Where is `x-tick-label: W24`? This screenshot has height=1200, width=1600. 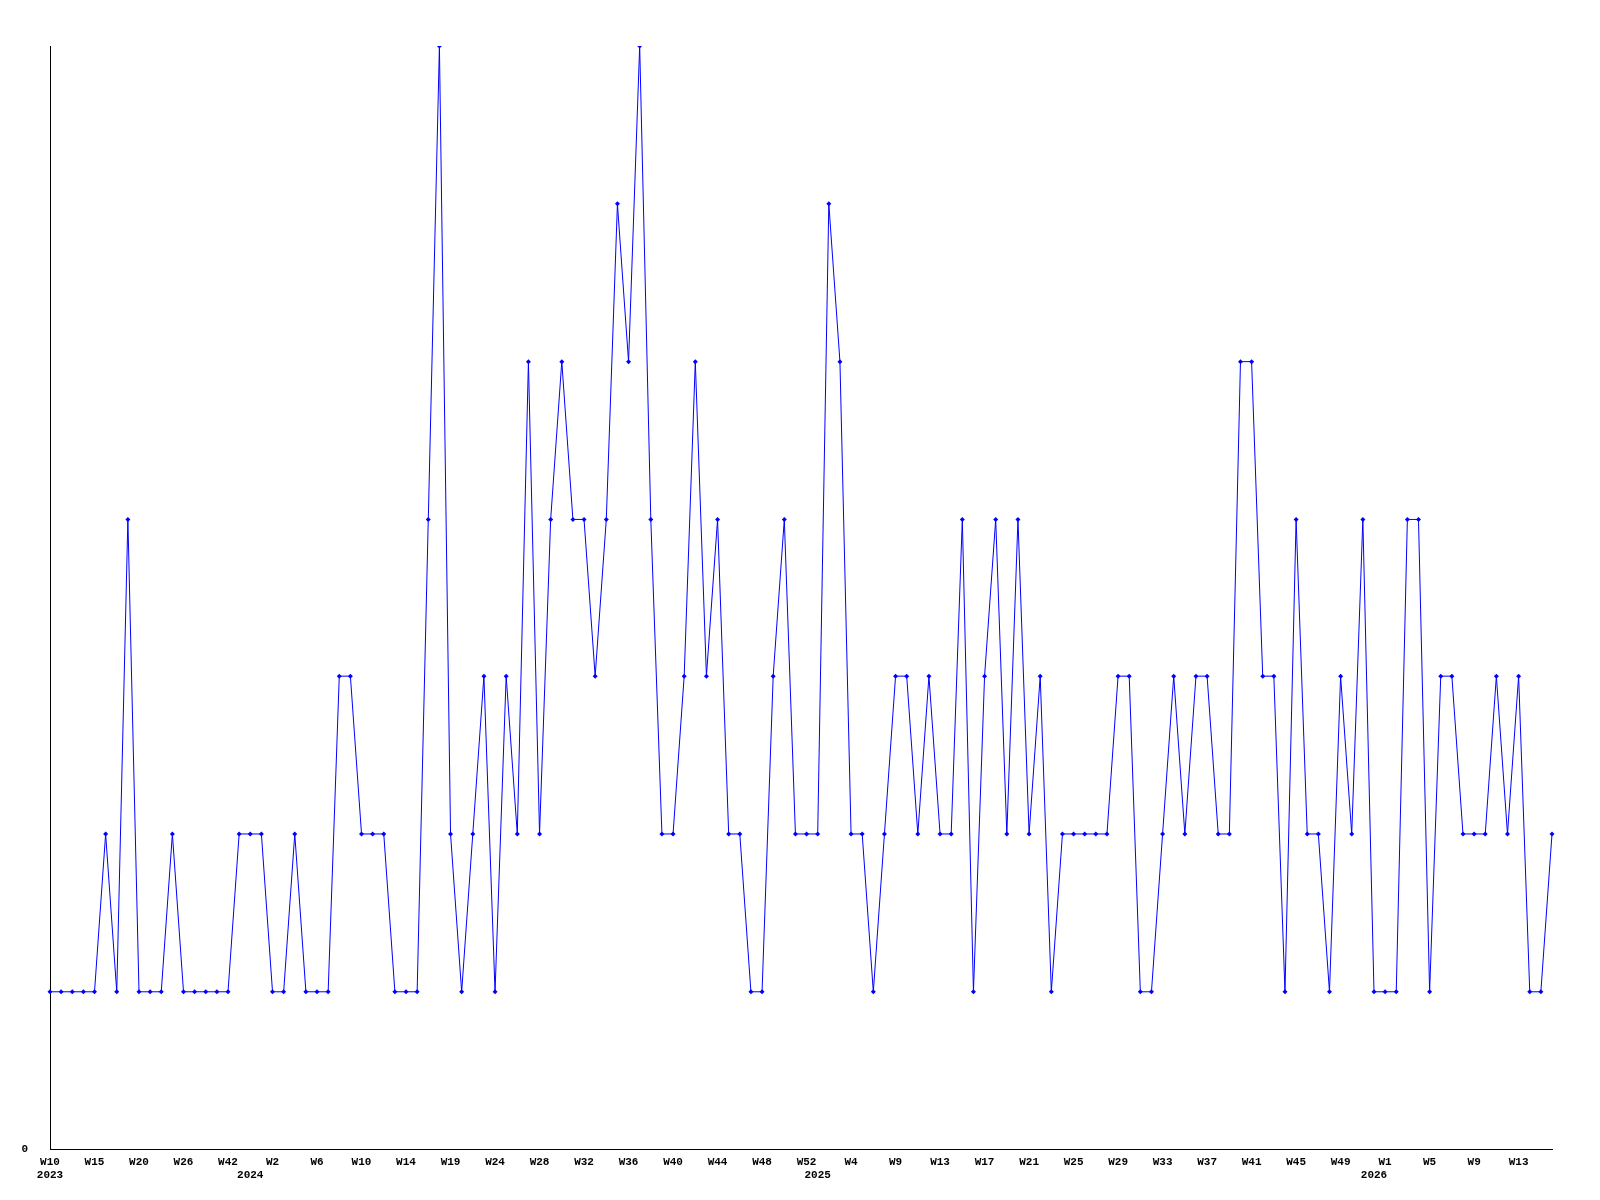 x-tick-label: W24 is located at coordinates (495, 1161).